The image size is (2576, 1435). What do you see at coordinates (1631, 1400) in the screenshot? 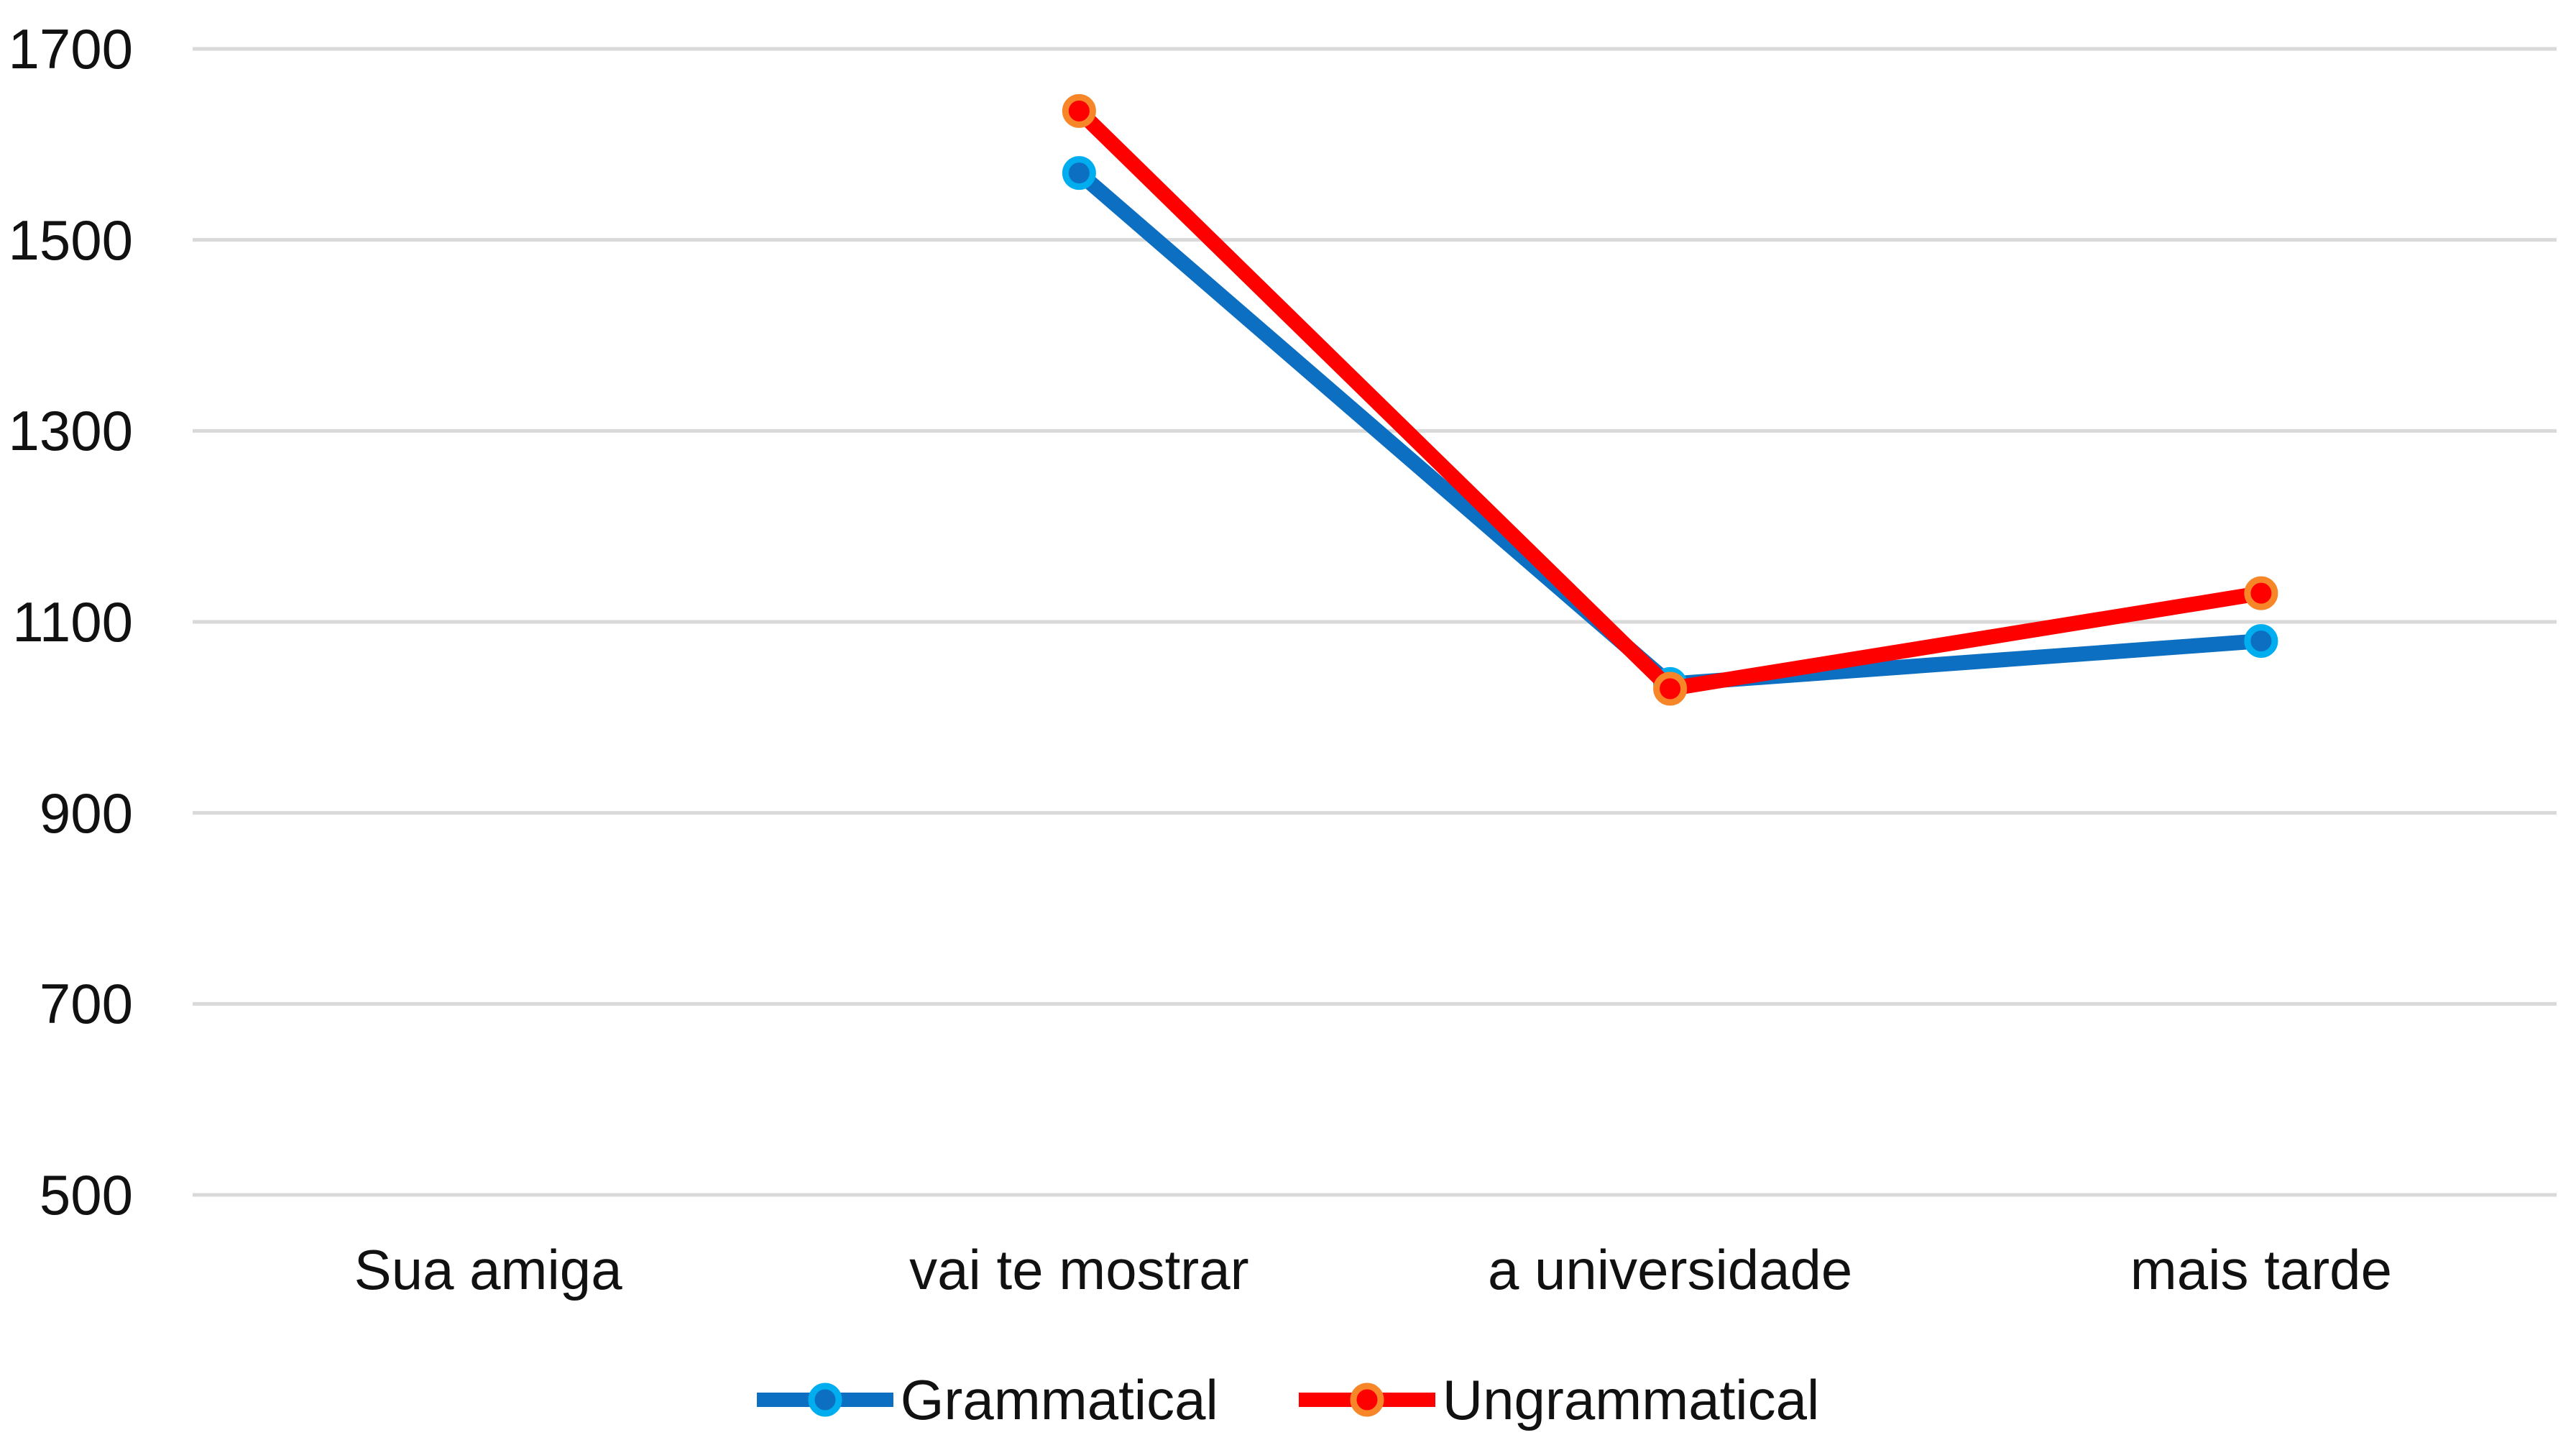
I see `legend-label-ungrammatical: Ungrammatical` at bounding box center [1631, 1400].